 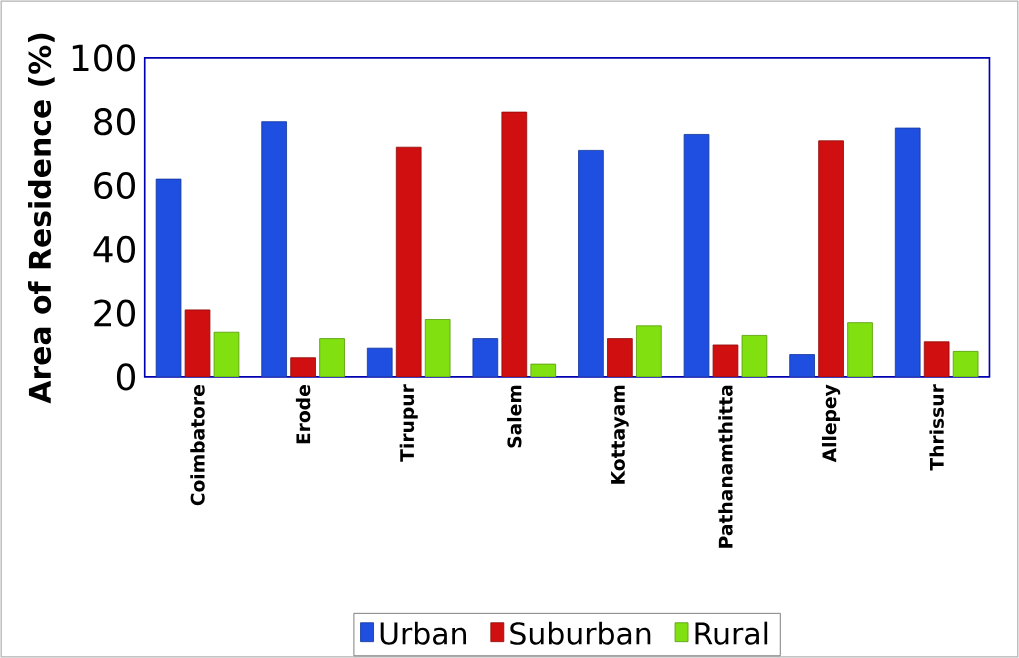 What do you see at coordinates (126, 377) in the screenshot?
I see `y-tick-label: 0` at bounding box center [126, 377].